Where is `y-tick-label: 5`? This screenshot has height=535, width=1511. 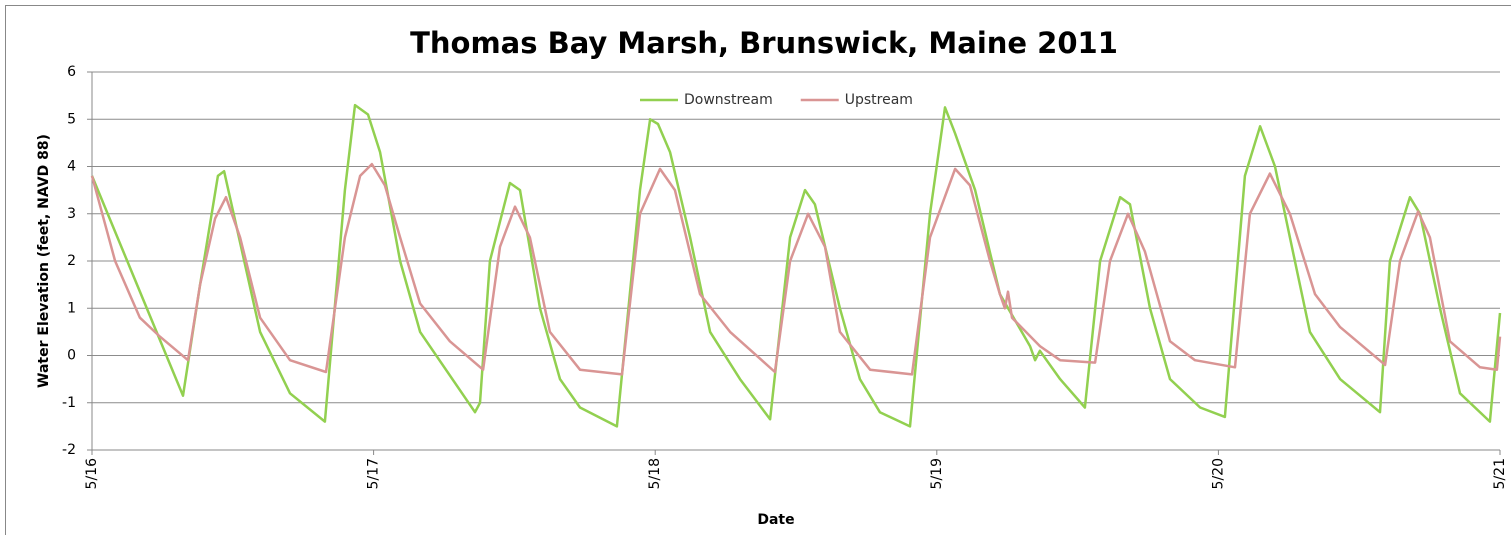
y-tick-label: 5 is located at coordinates (71, 119).